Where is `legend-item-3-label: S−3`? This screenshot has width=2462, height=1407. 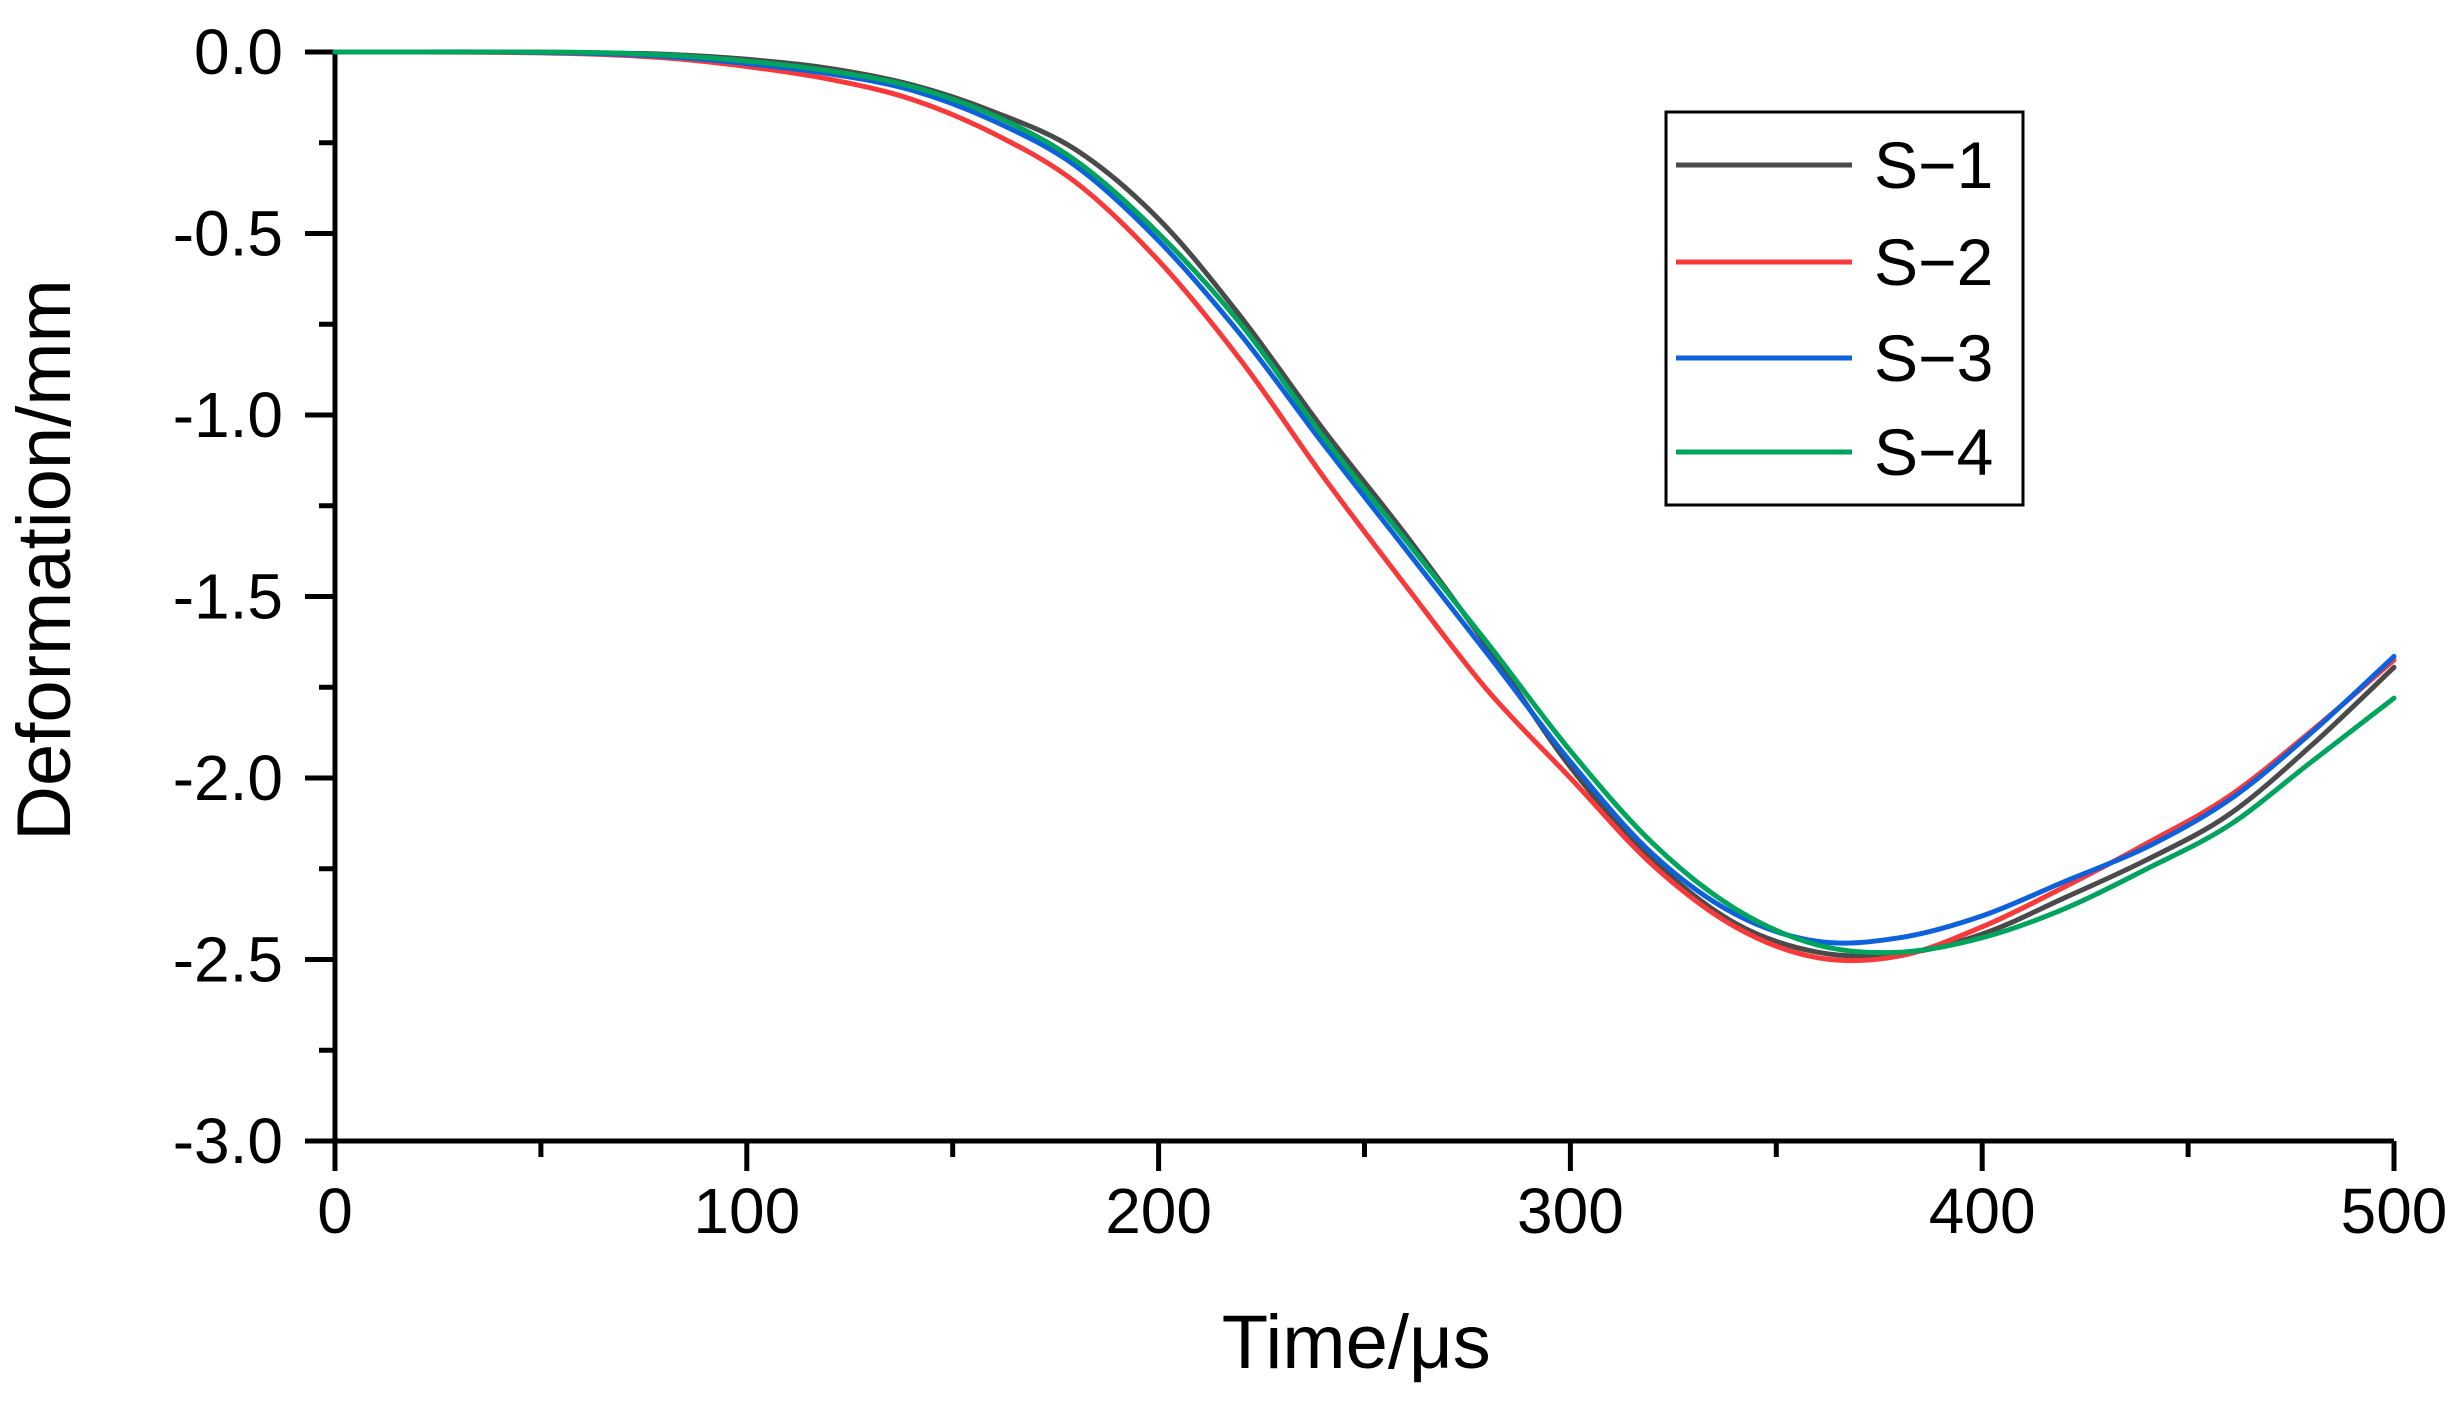
legend-item-3-label: S−3 is located at coordinates (1933, 358).